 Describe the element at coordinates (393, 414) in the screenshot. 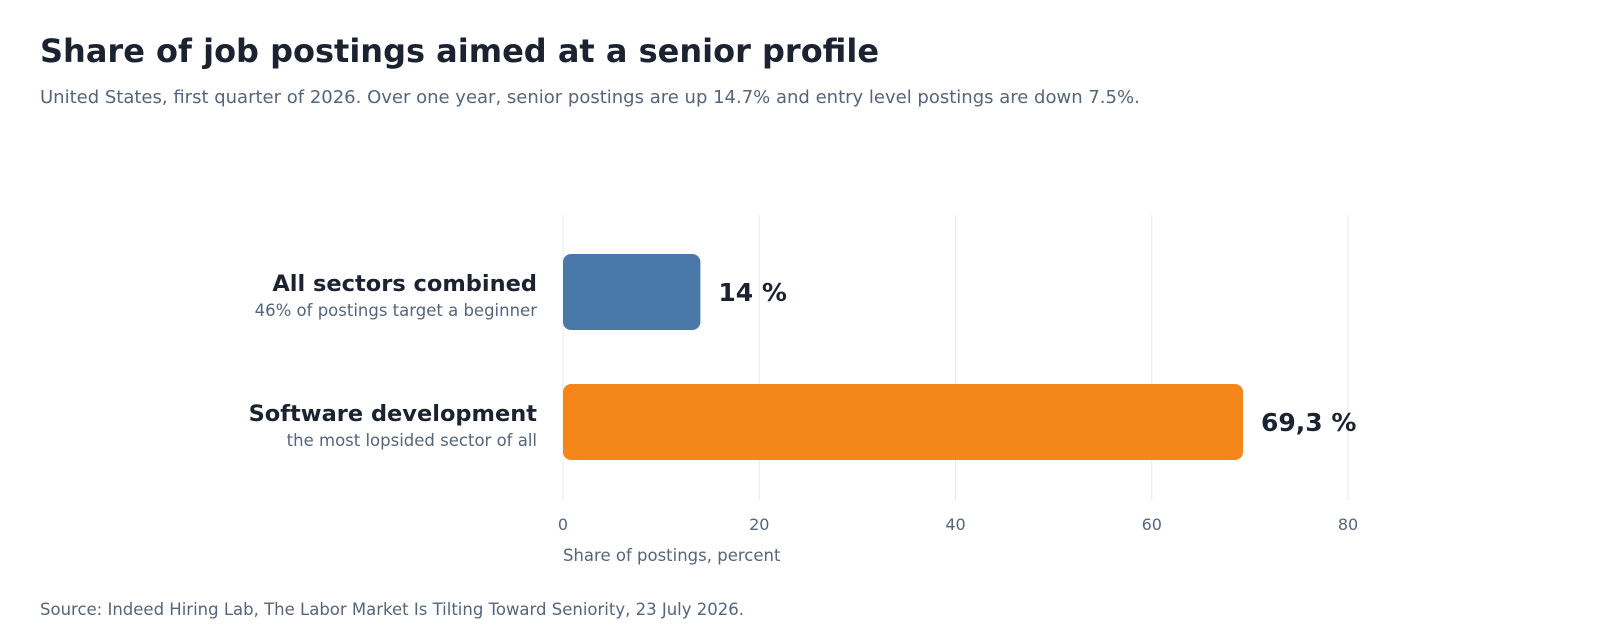

I see `category-label: Software development` at that location.